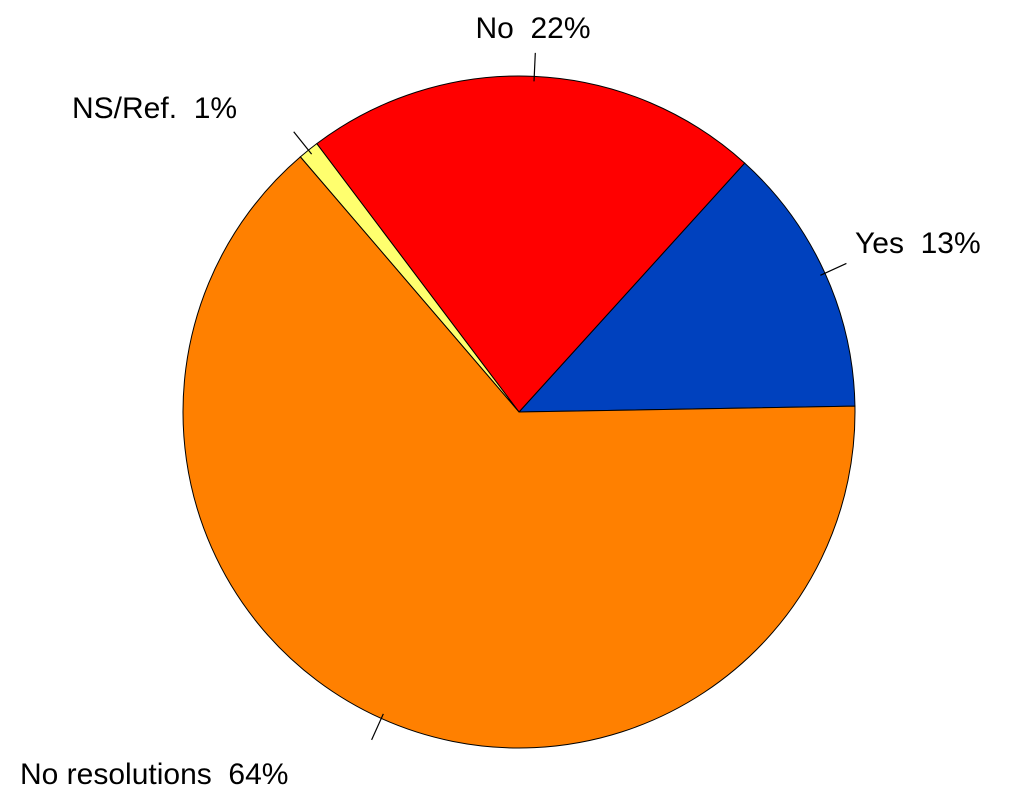 This screenshot has height=793, width=1025. I want to click on slice-label-no: No 22%, so click(532, 28).